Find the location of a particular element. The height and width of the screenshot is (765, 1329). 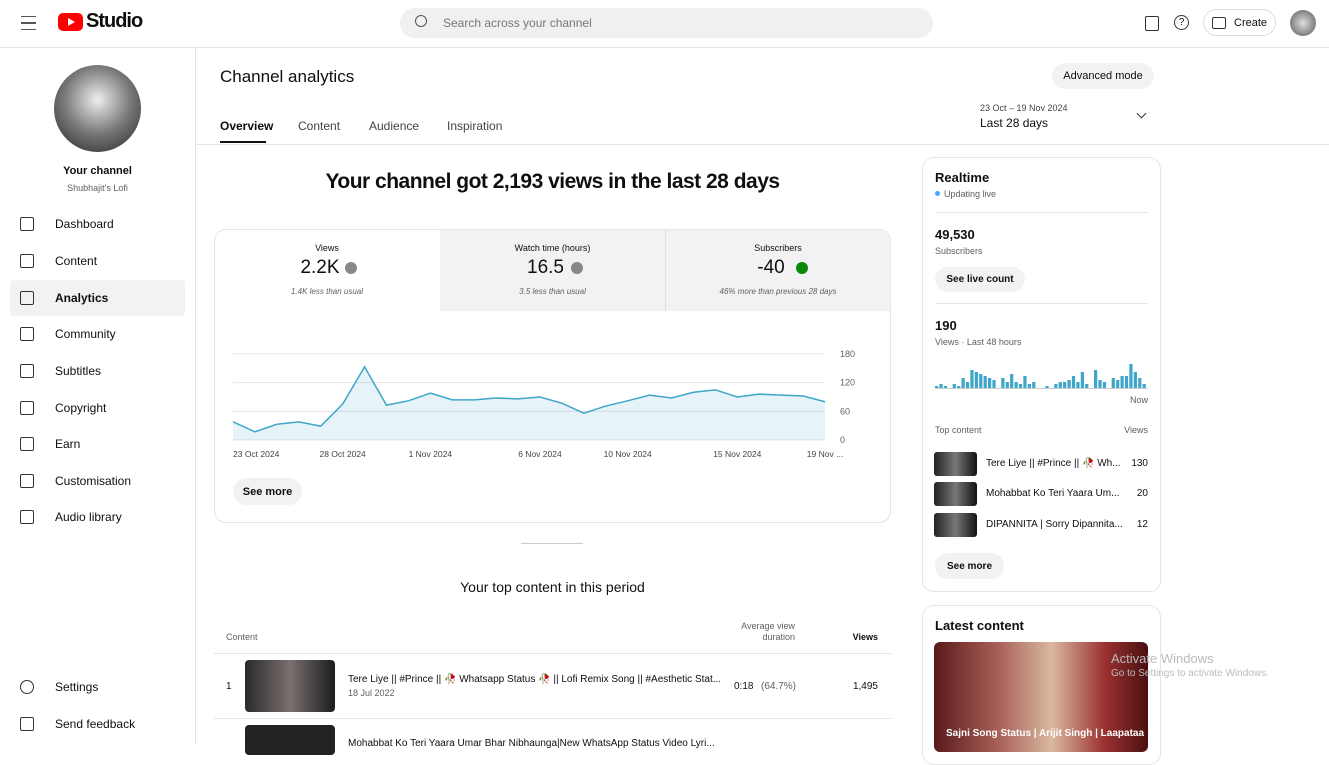

create-button is located at coordinates (1239, 22).